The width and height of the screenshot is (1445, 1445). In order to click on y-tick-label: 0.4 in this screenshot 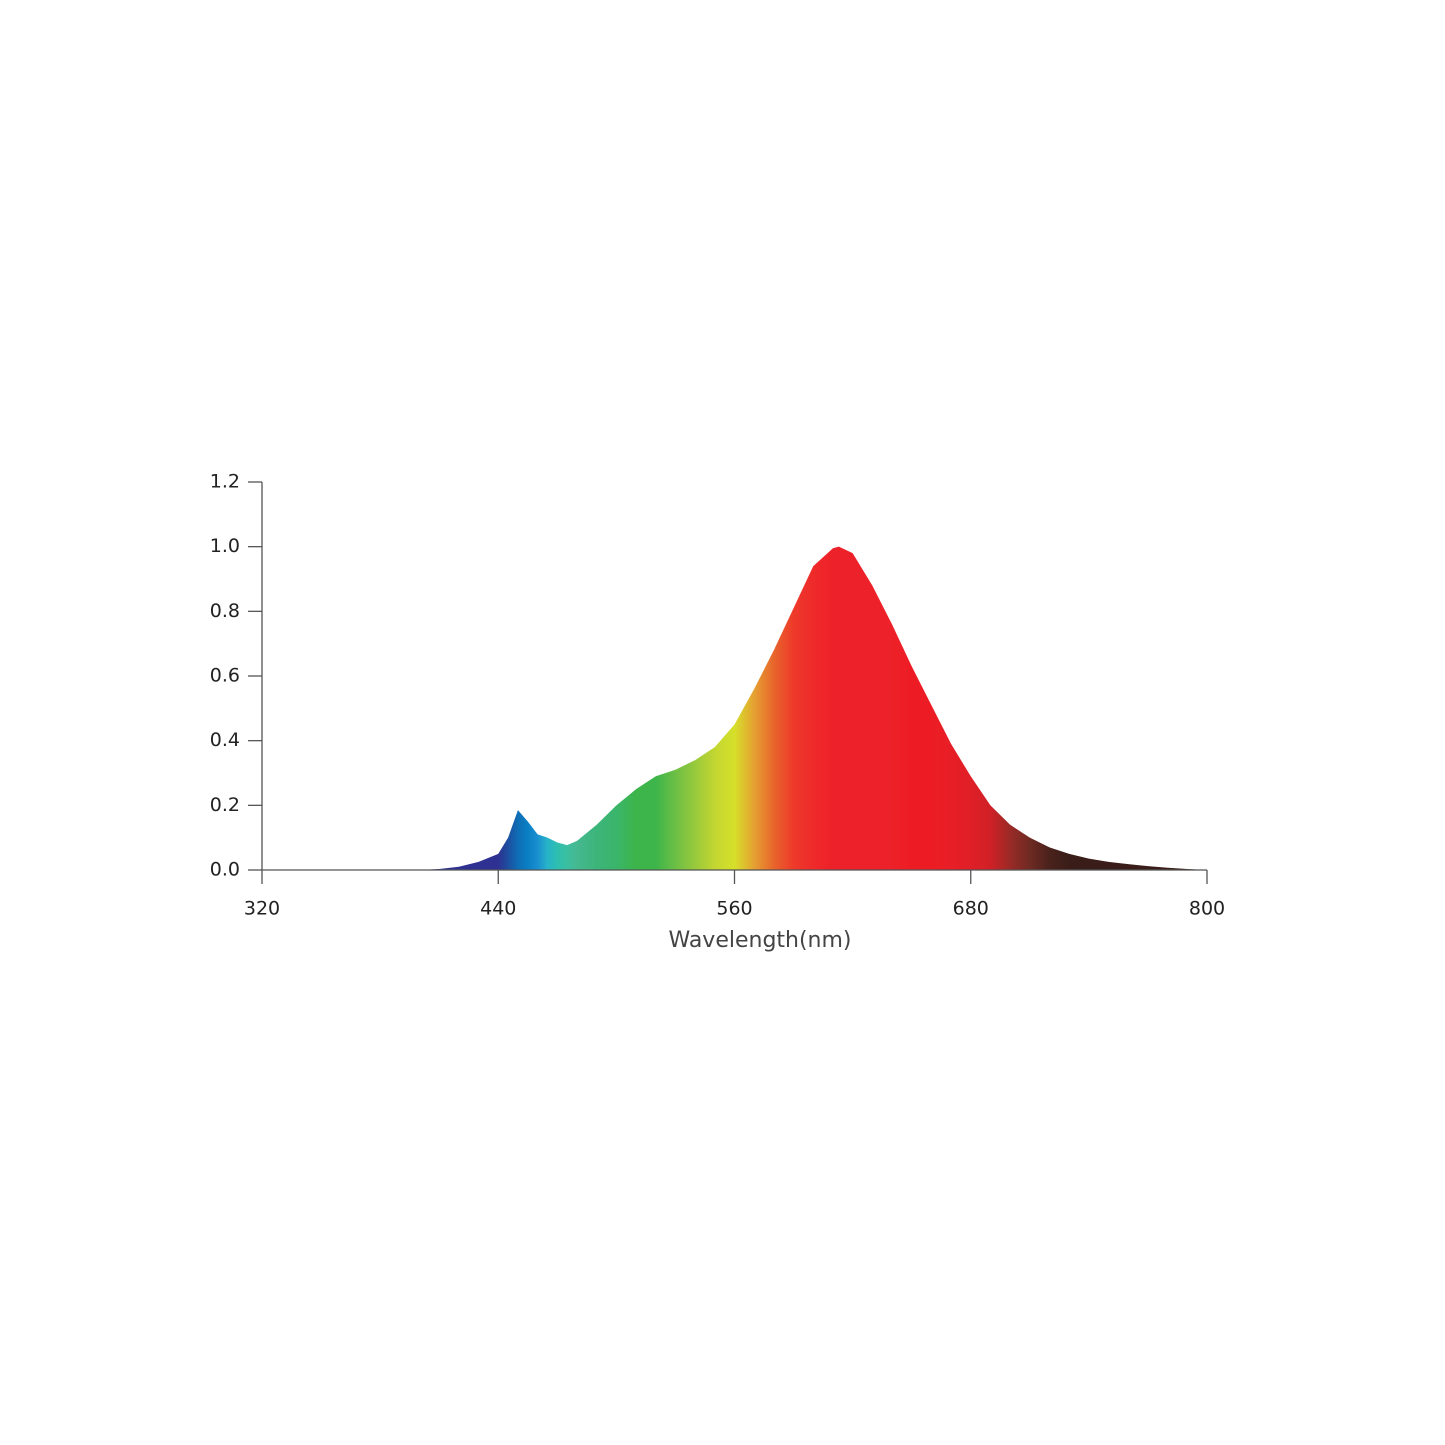, I will do `click(225, 740)`.